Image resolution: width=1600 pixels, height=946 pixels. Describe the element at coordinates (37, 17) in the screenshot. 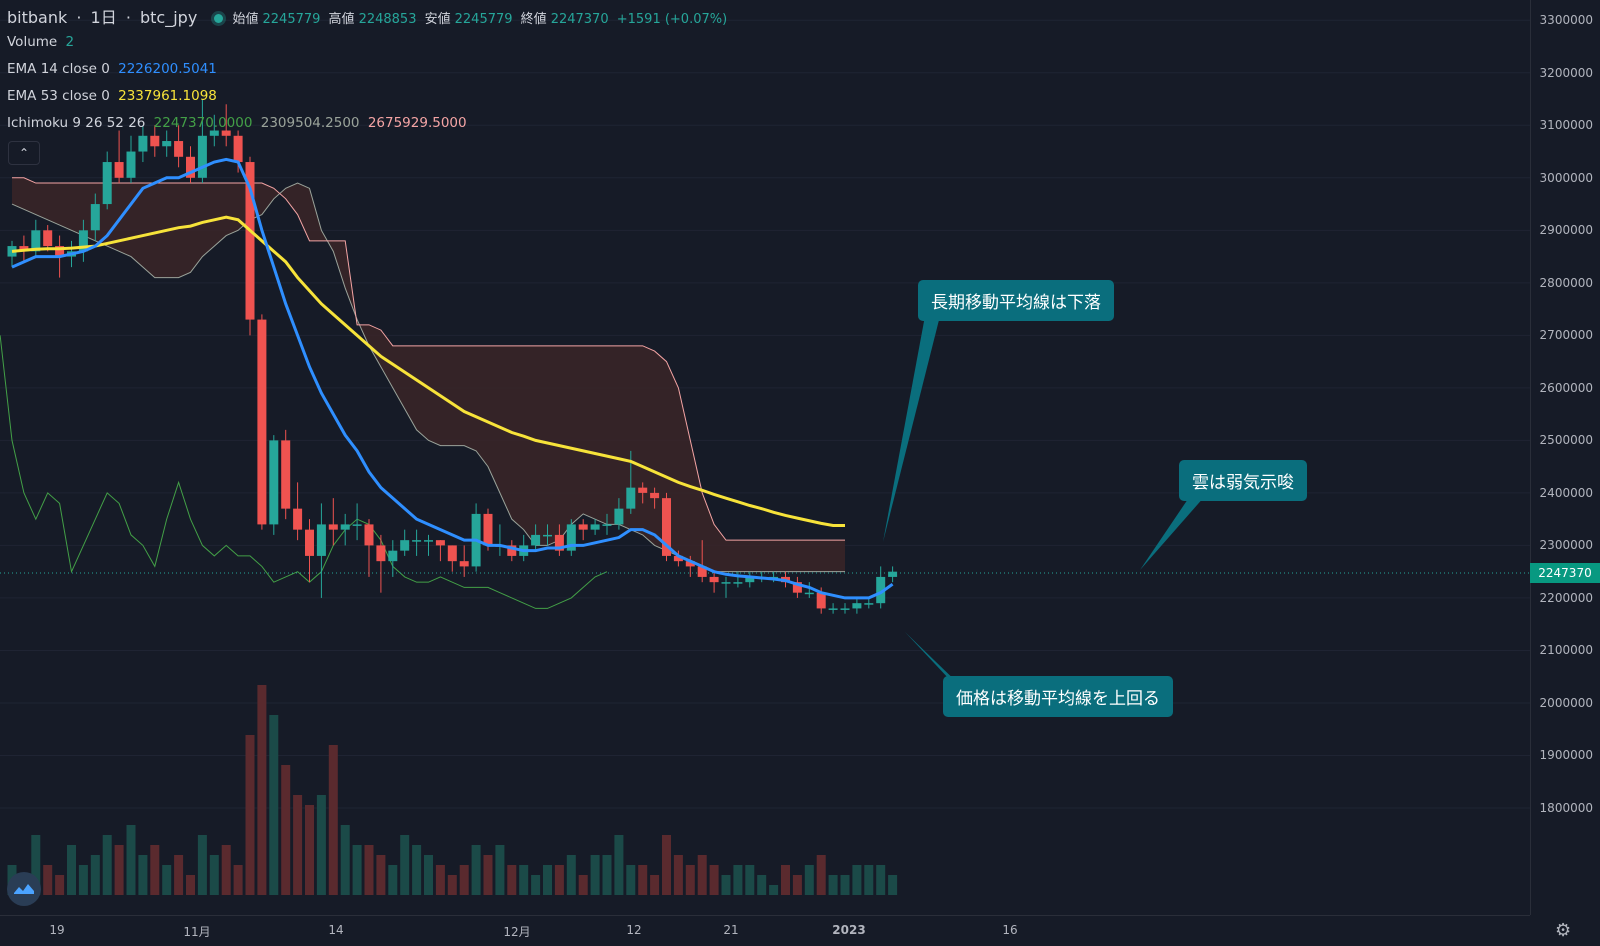

I see `exchange-name: bitbank` at that location.